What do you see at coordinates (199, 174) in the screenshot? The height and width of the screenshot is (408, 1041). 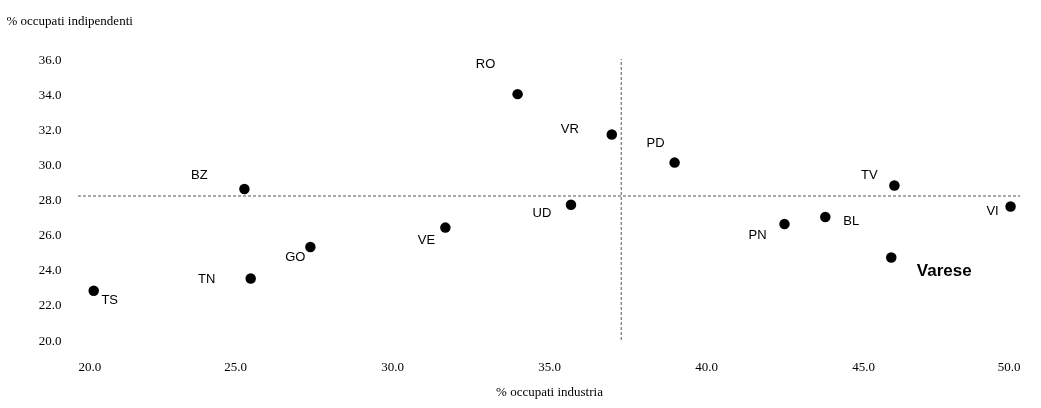 I see `annotation: BZ` at bounding box center [199, 174].